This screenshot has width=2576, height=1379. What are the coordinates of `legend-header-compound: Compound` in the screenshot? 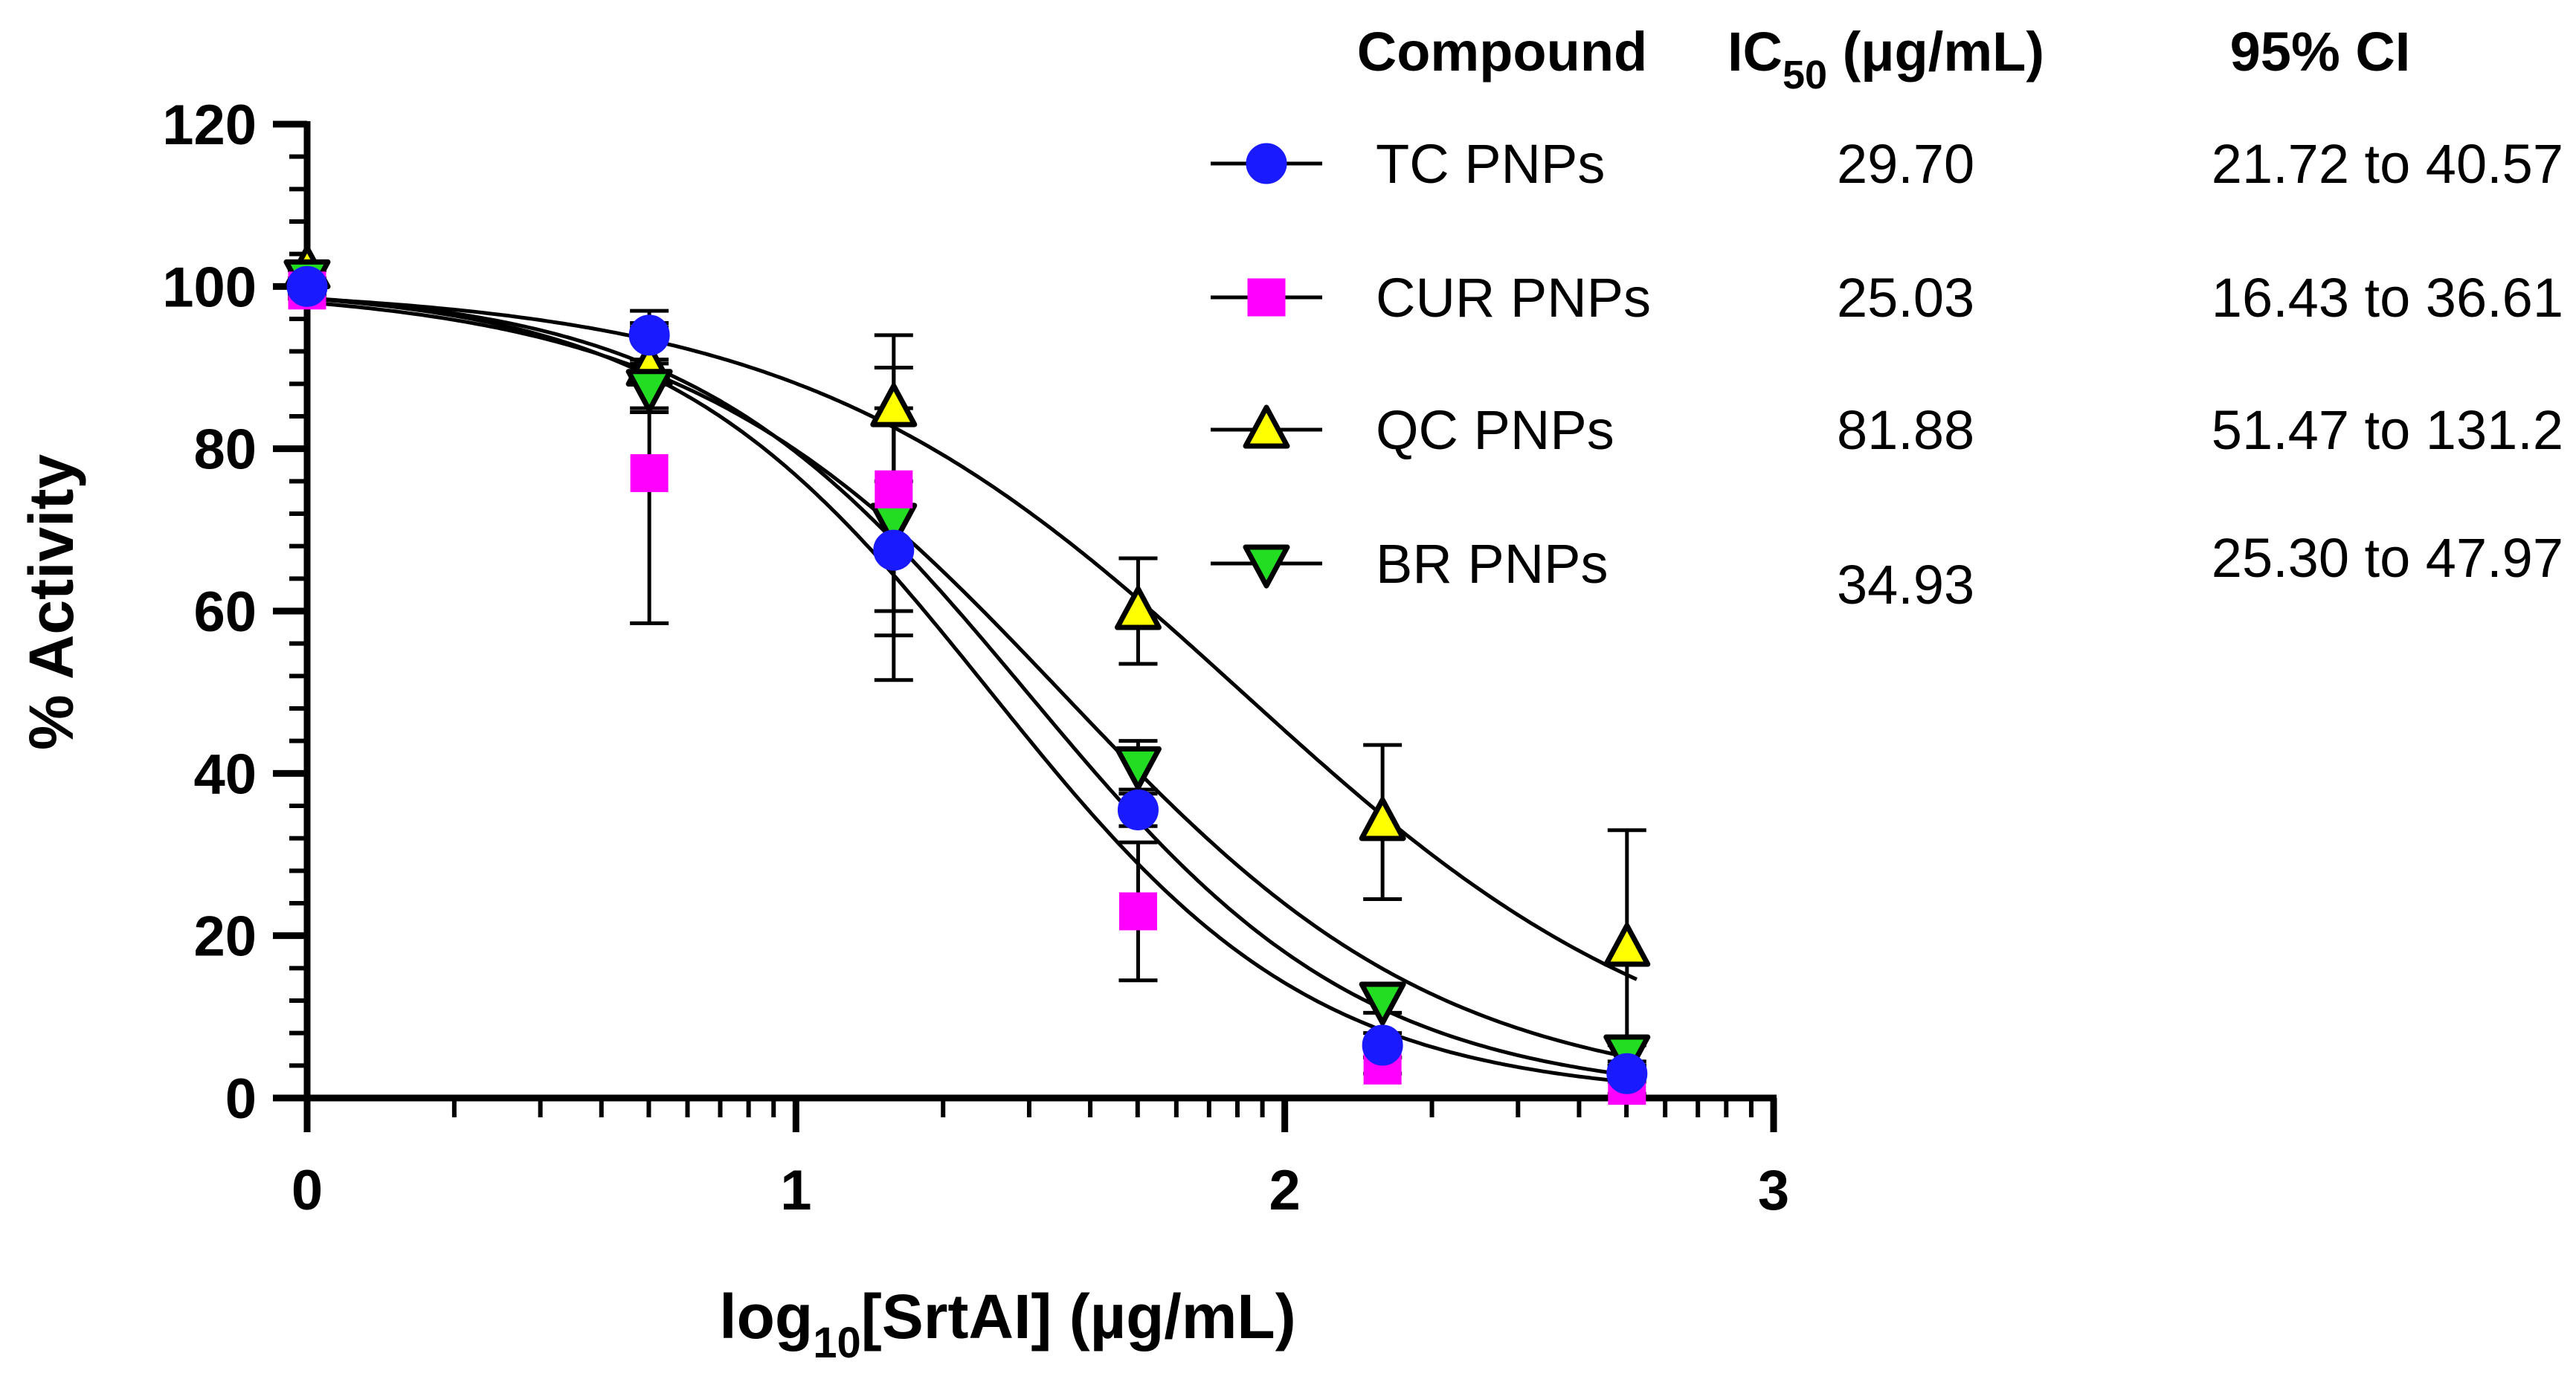 It's located at (1502, 52).